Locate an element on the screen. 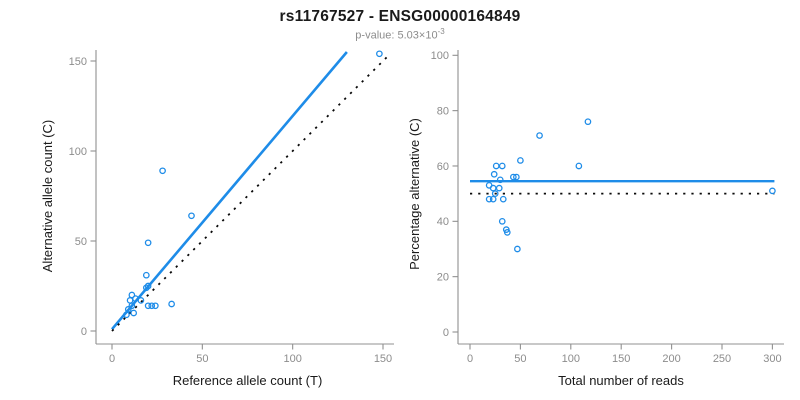 The image size is (800, 400). y-axis-title: Percentage alternative (C) is located at coordinates (414, 194).